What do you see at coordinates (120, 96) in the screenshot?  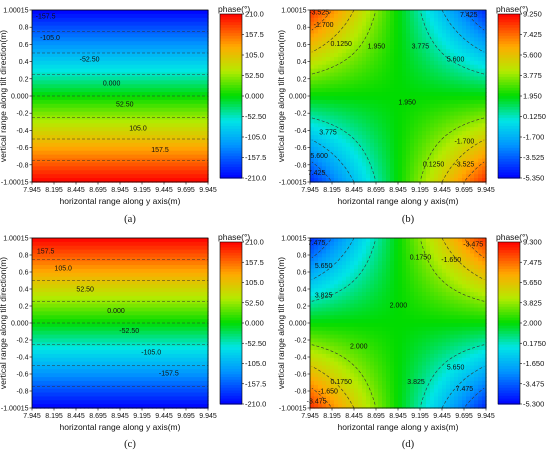 I see `heatmap` at bounding box center [120, 96].